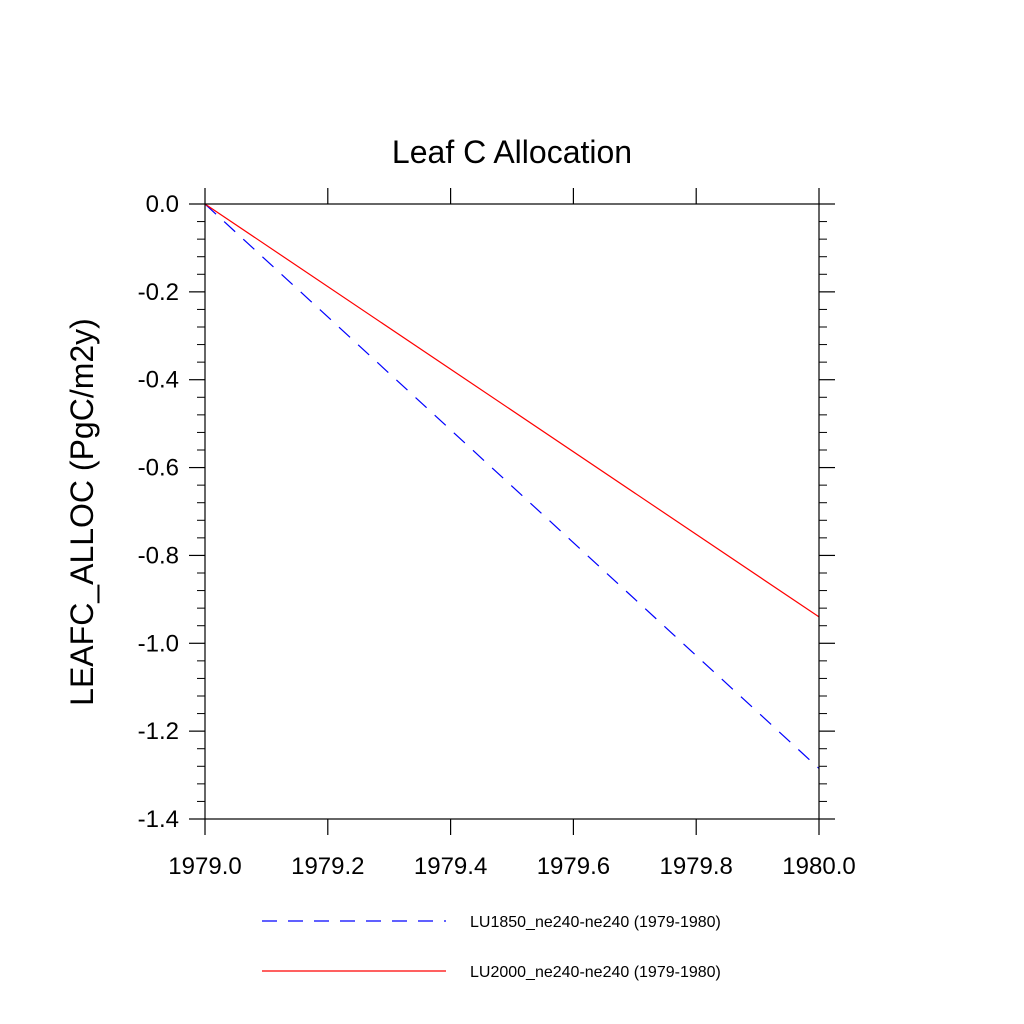 This screenshot has height=1024, width=1024. Describe the element at coordinates (573, 866) in the screenshot. I see `x-tick-label: 1979.6` at that location.